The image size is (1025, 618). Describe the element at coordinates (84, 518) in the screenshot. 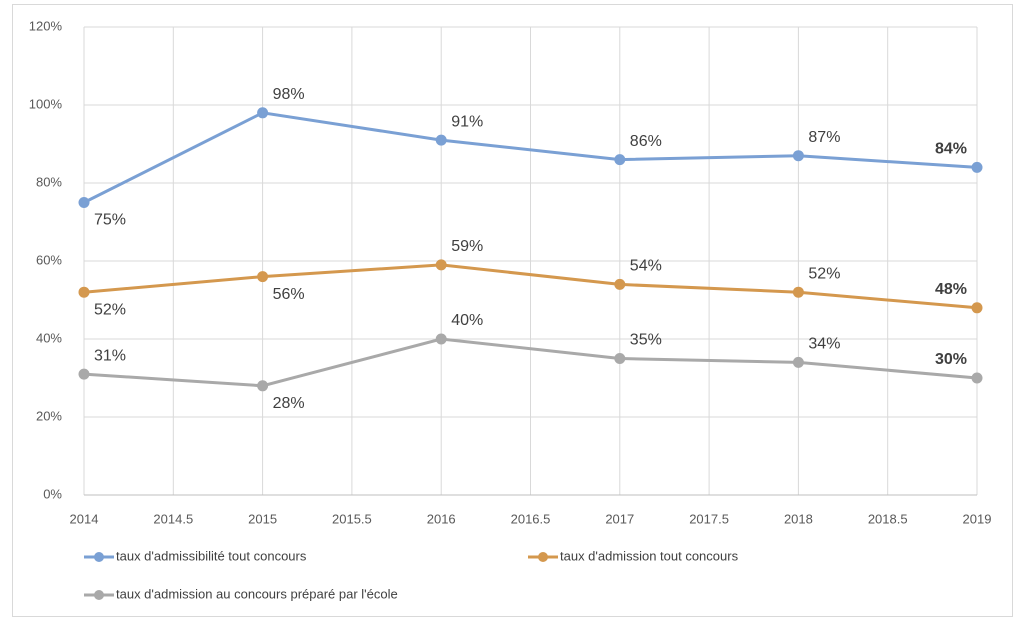

I see `x-tick-label: 2014` at that location.